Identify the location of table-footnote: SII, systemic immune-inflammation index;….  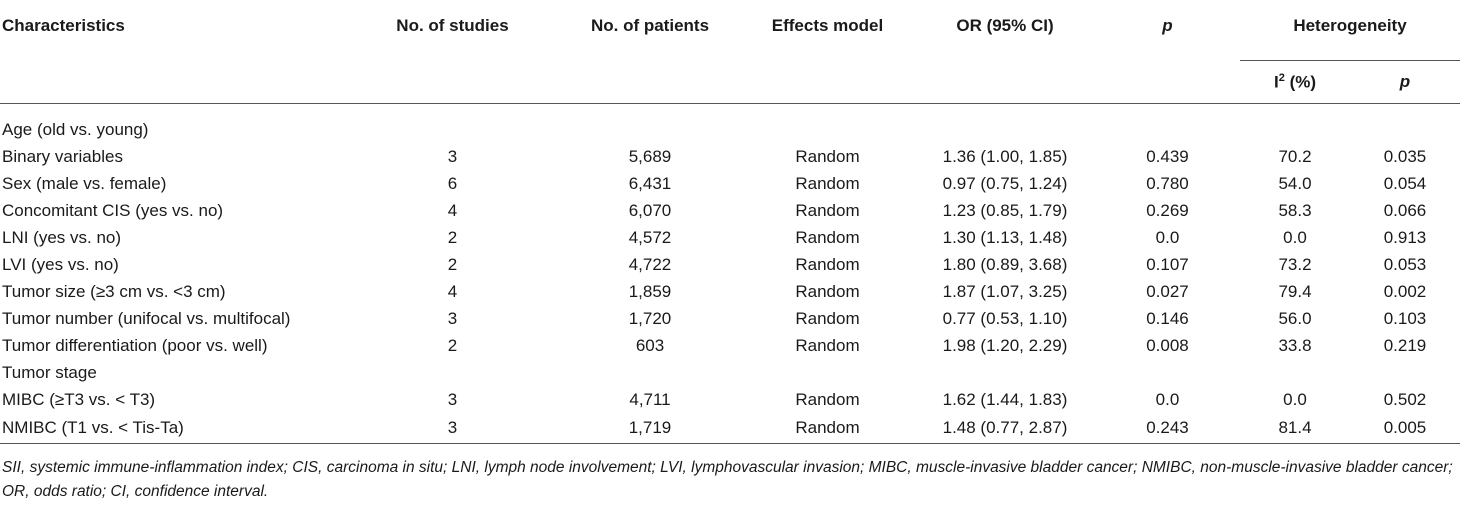
(727, 479).